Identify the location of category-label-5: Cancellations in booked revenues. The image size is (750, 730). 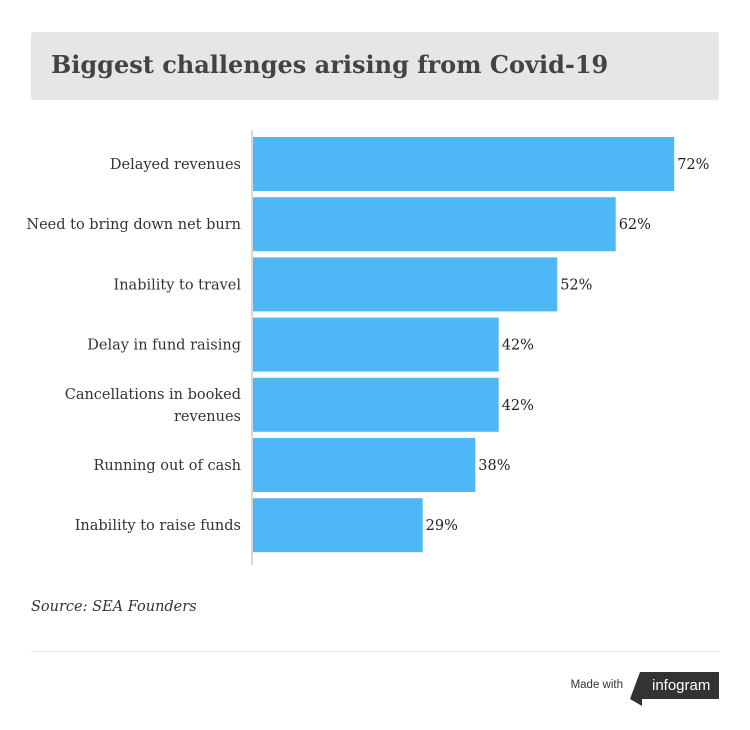
(153, 406).